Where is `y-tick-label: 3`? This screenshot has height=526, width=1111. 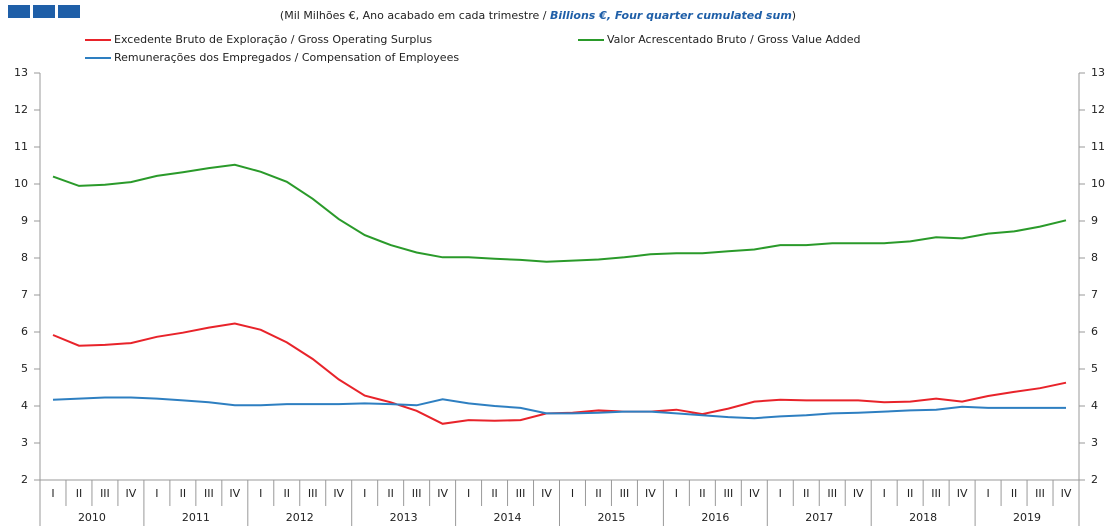
y-tick-label: 3 is located at coordinates (24, 442).